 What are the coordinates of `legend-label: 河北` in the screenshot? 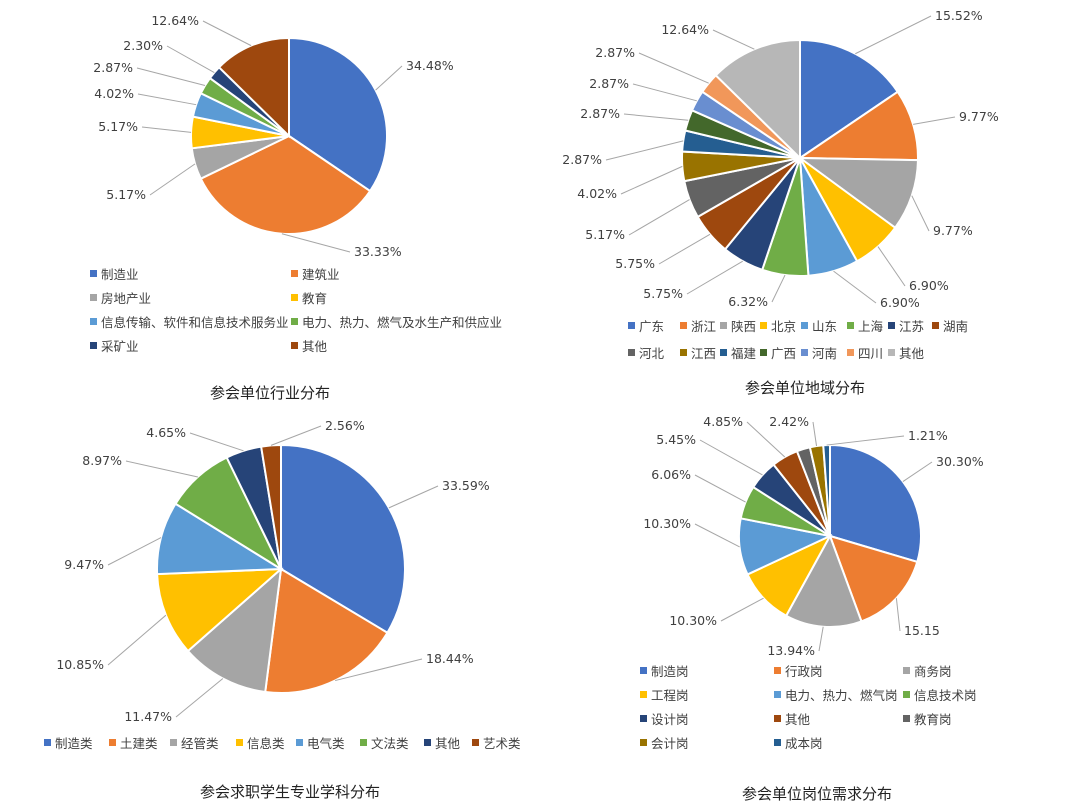 It's located at (652, 353).